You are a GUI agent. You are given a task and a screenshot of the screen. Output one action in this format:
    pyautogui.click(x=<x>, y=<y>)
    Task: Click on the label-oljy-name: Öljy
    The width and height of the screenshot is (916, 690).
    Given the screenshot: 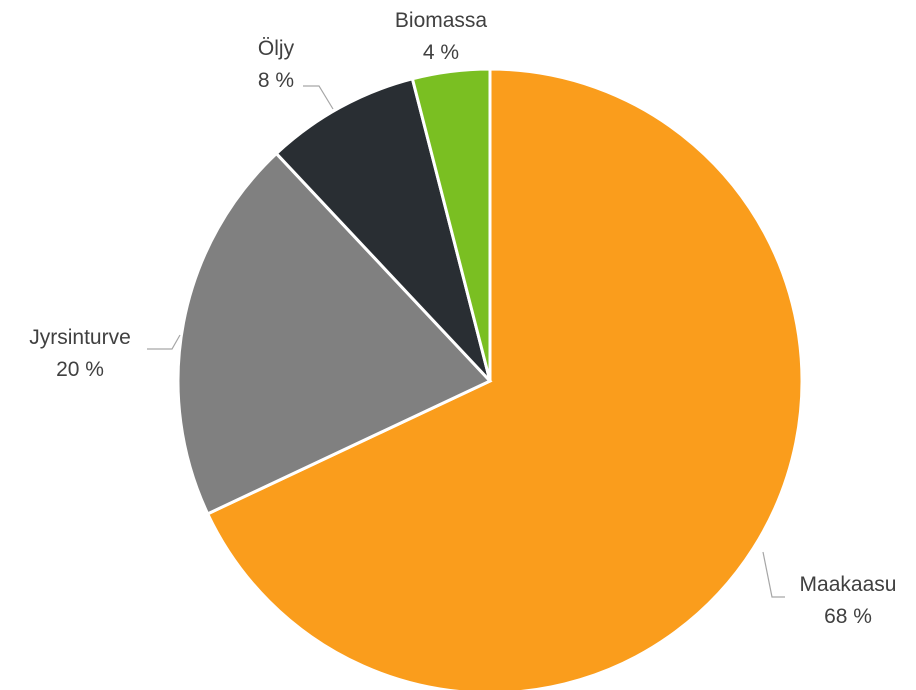 What is the action you would take?
    pyautogui.click(x=276, y=48)
    